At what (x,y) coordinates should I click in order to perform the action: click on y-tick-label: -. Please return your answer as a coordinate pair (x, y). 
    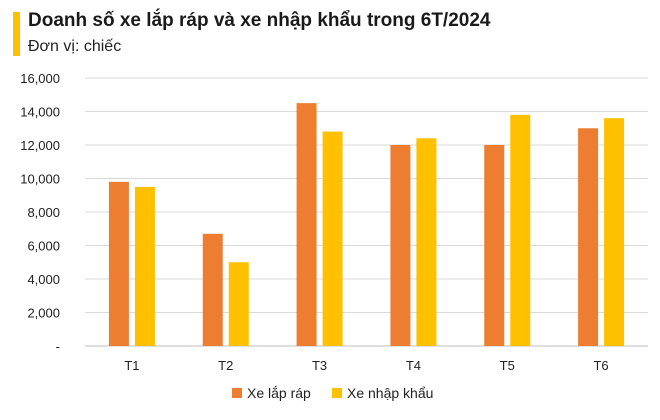
    Looking at the image, I should click on (58, 346).